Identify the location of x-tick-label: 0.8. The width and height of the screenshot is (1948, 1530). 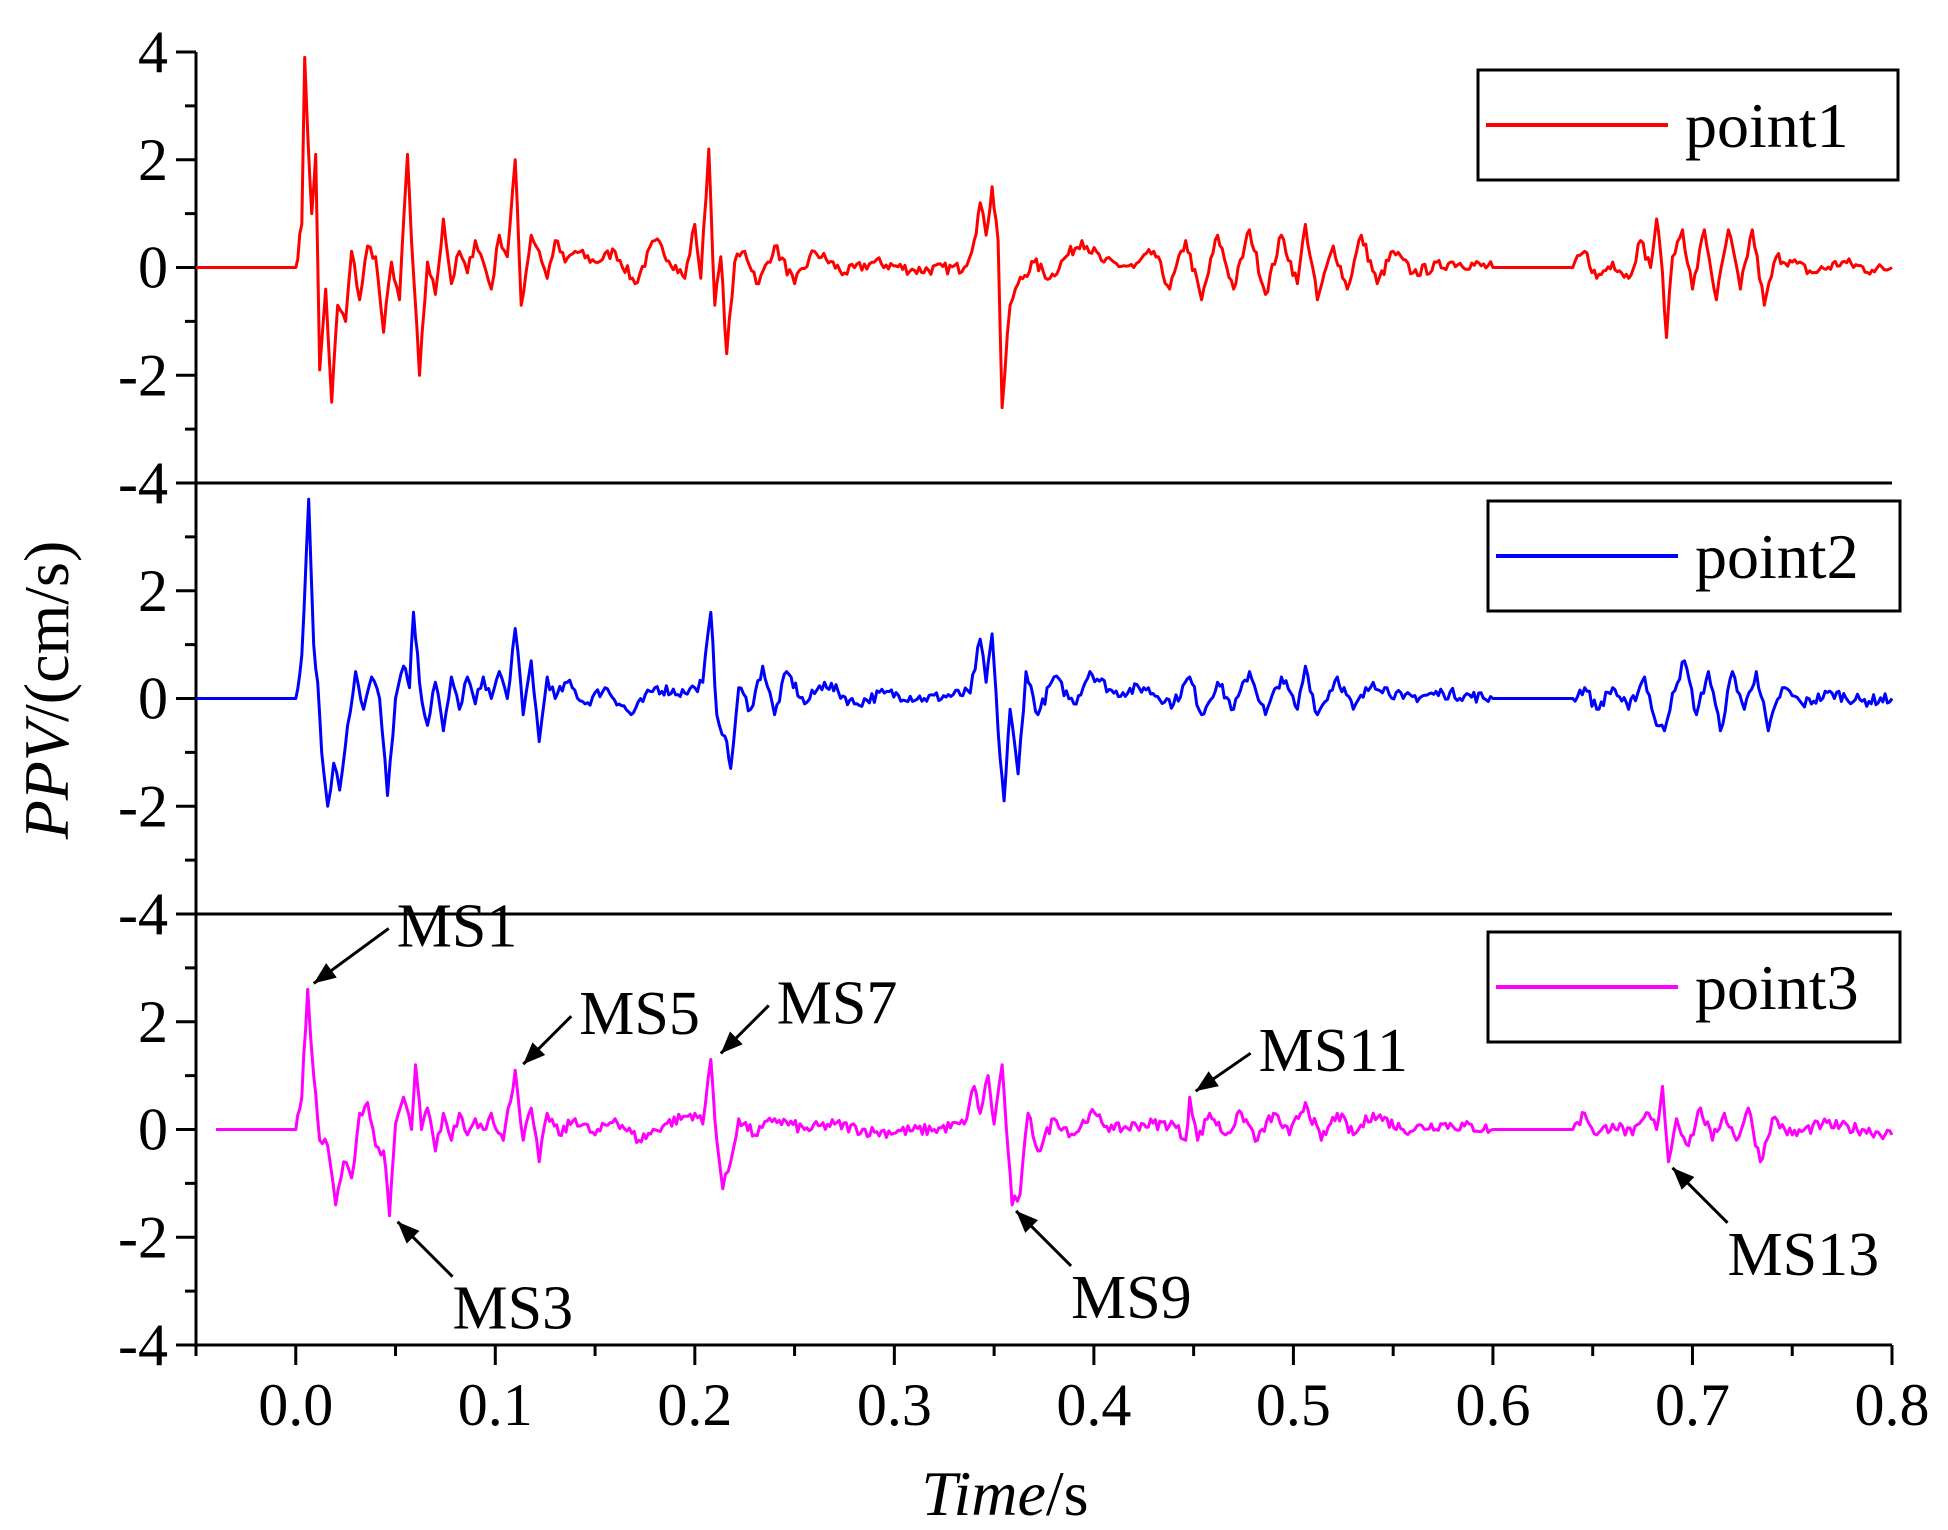
(1892, 1405).